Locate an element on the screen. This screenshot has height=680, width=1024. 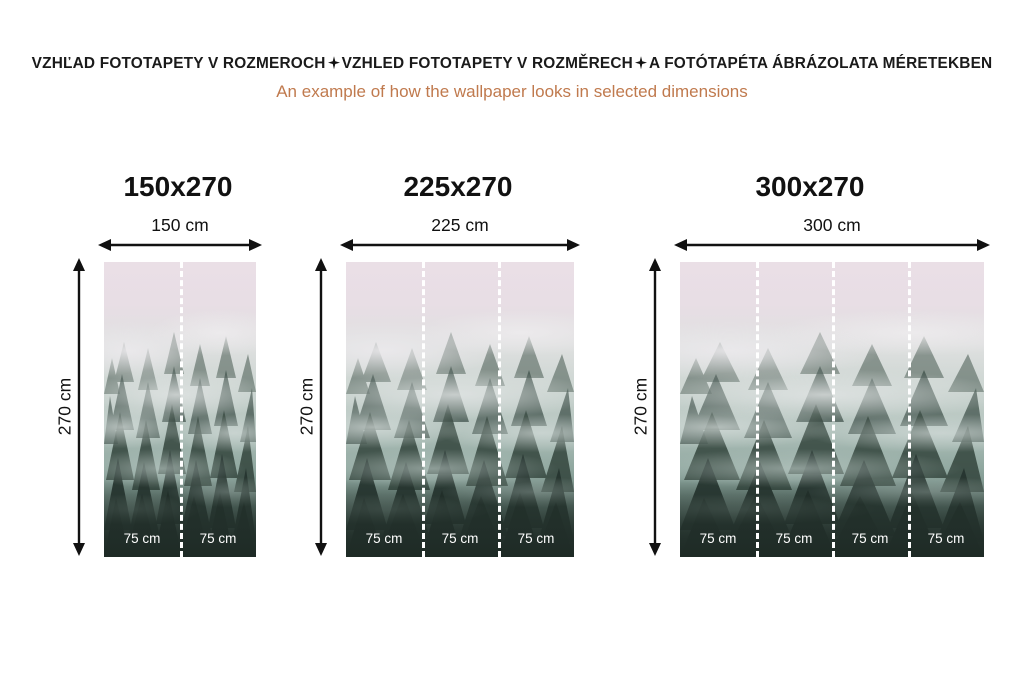
title-segment-cz: VZHLED FOTOTAPETY V ROZMĚRECH is located at coordinates (487, 63).